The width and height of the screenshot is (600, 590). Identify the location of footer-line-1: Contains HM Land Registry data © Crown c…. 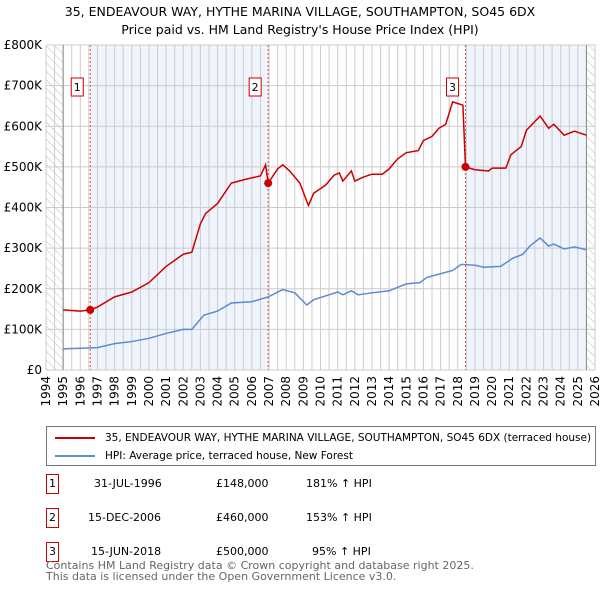
(260, 565).